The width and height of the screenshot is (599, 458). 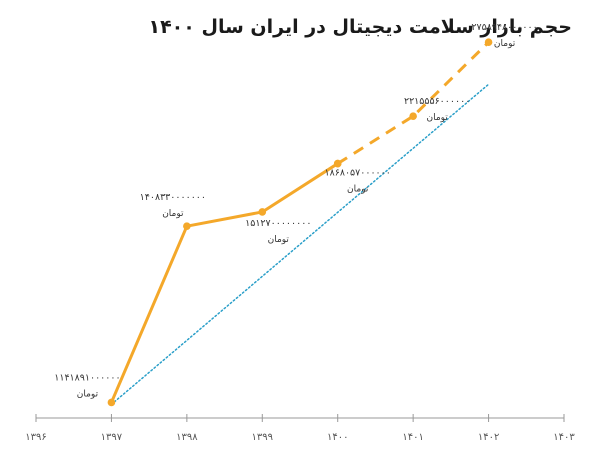 I want to click on data-value-label: ۲۲۱۵۵۵۶۰۰۰۰۰۰, so click(x=437, y=101).